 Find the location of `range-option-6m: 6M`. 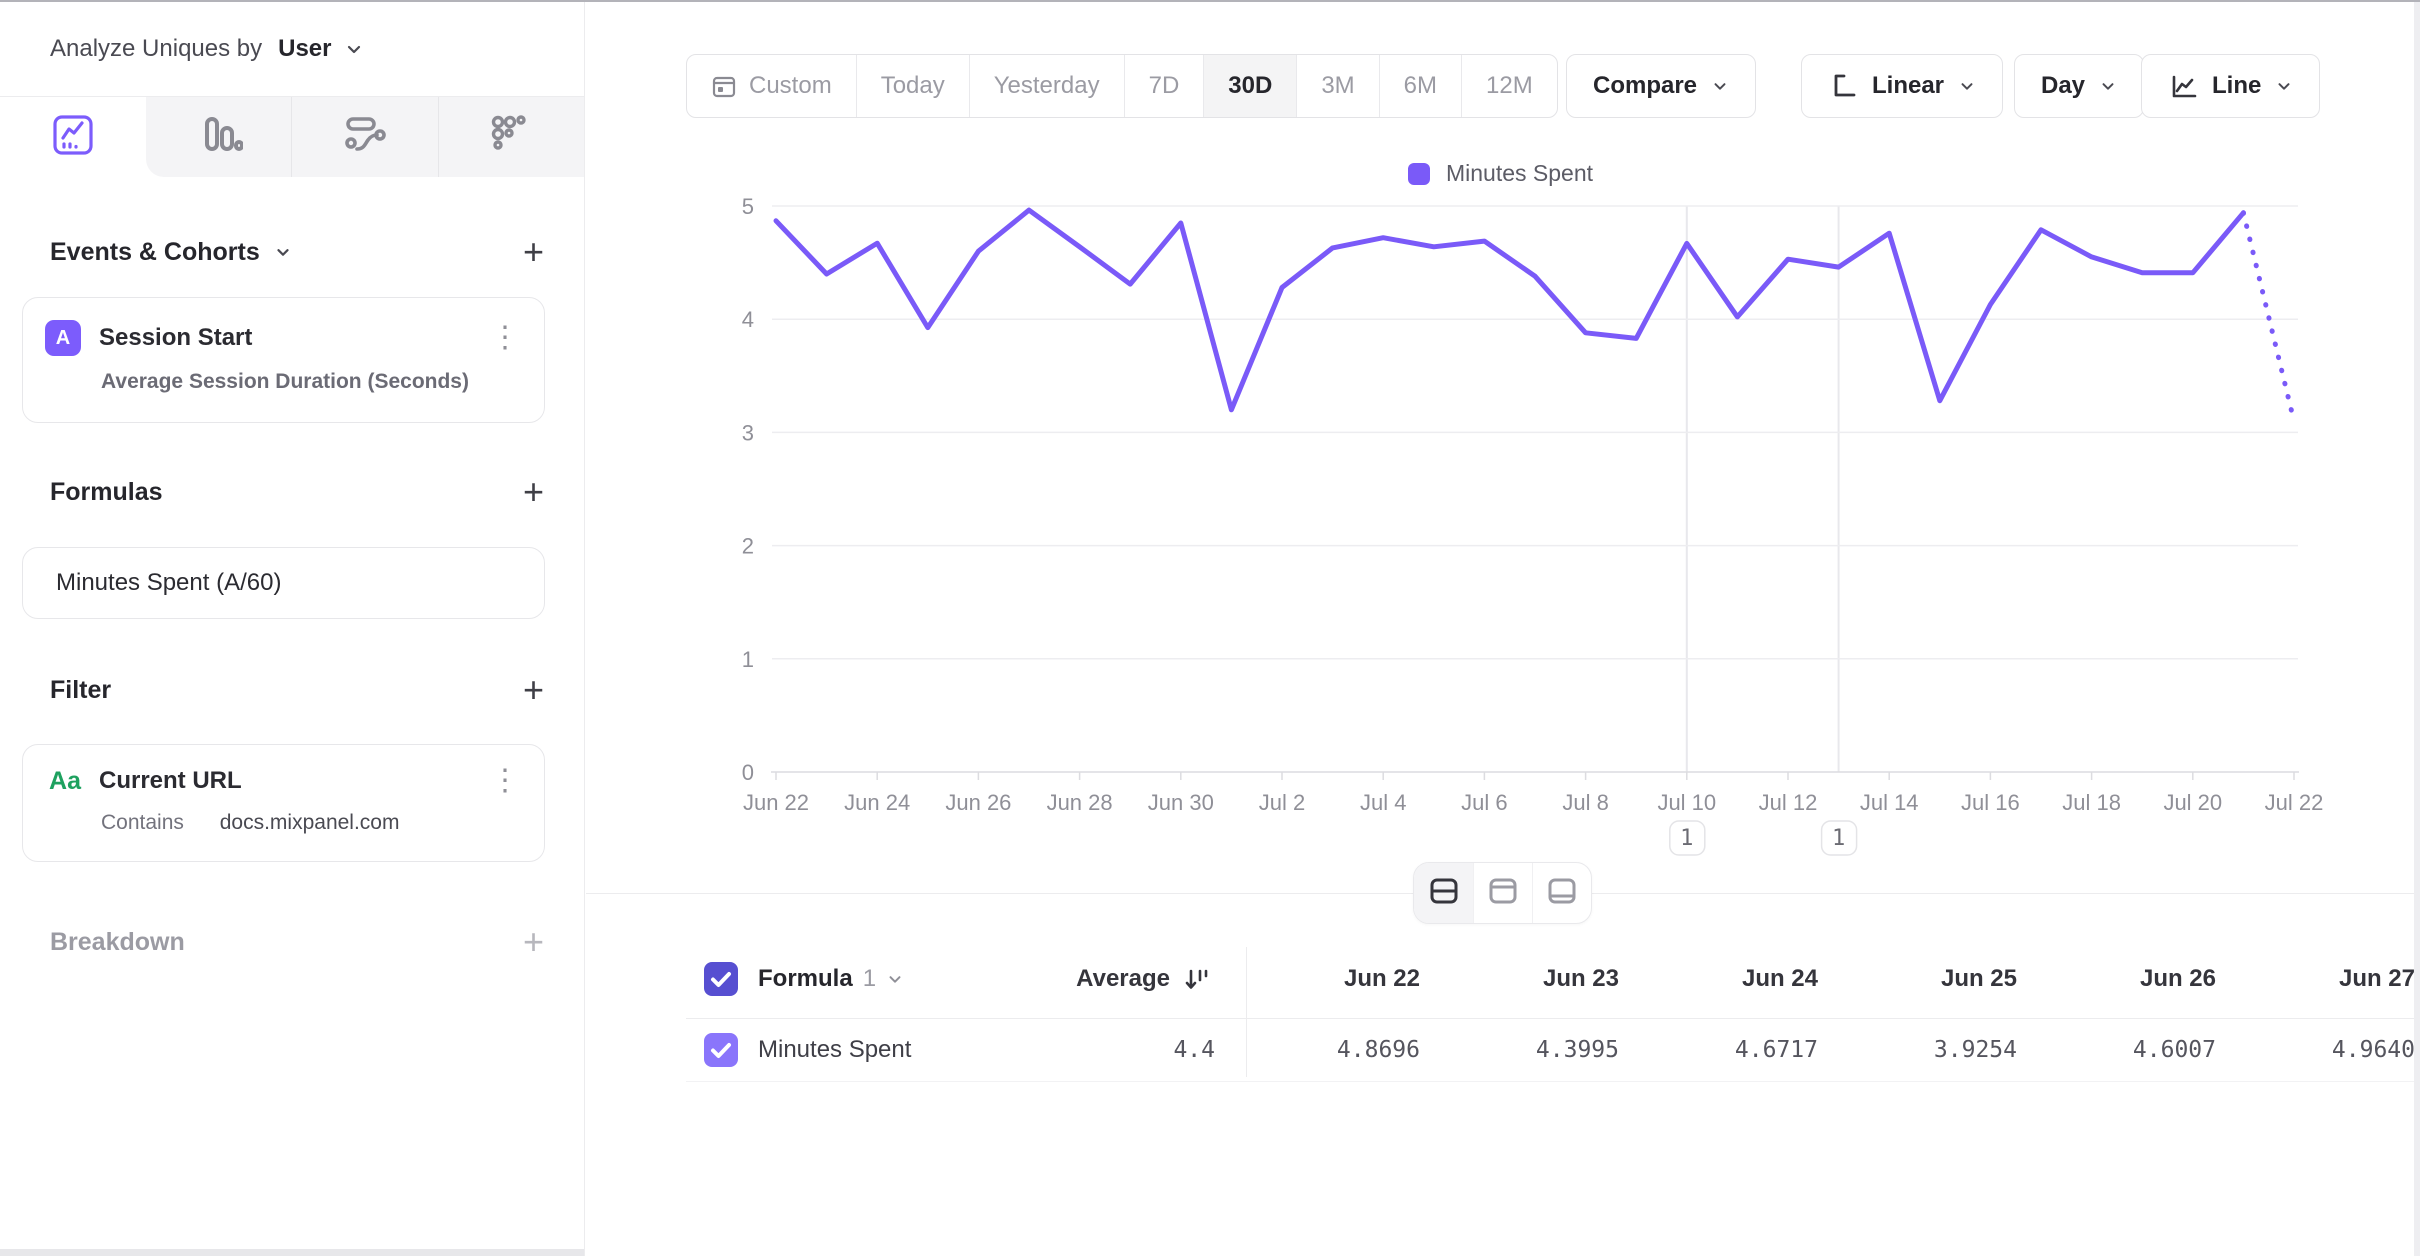

range-option-6m: 6M is located at coordinates (1419, 86).